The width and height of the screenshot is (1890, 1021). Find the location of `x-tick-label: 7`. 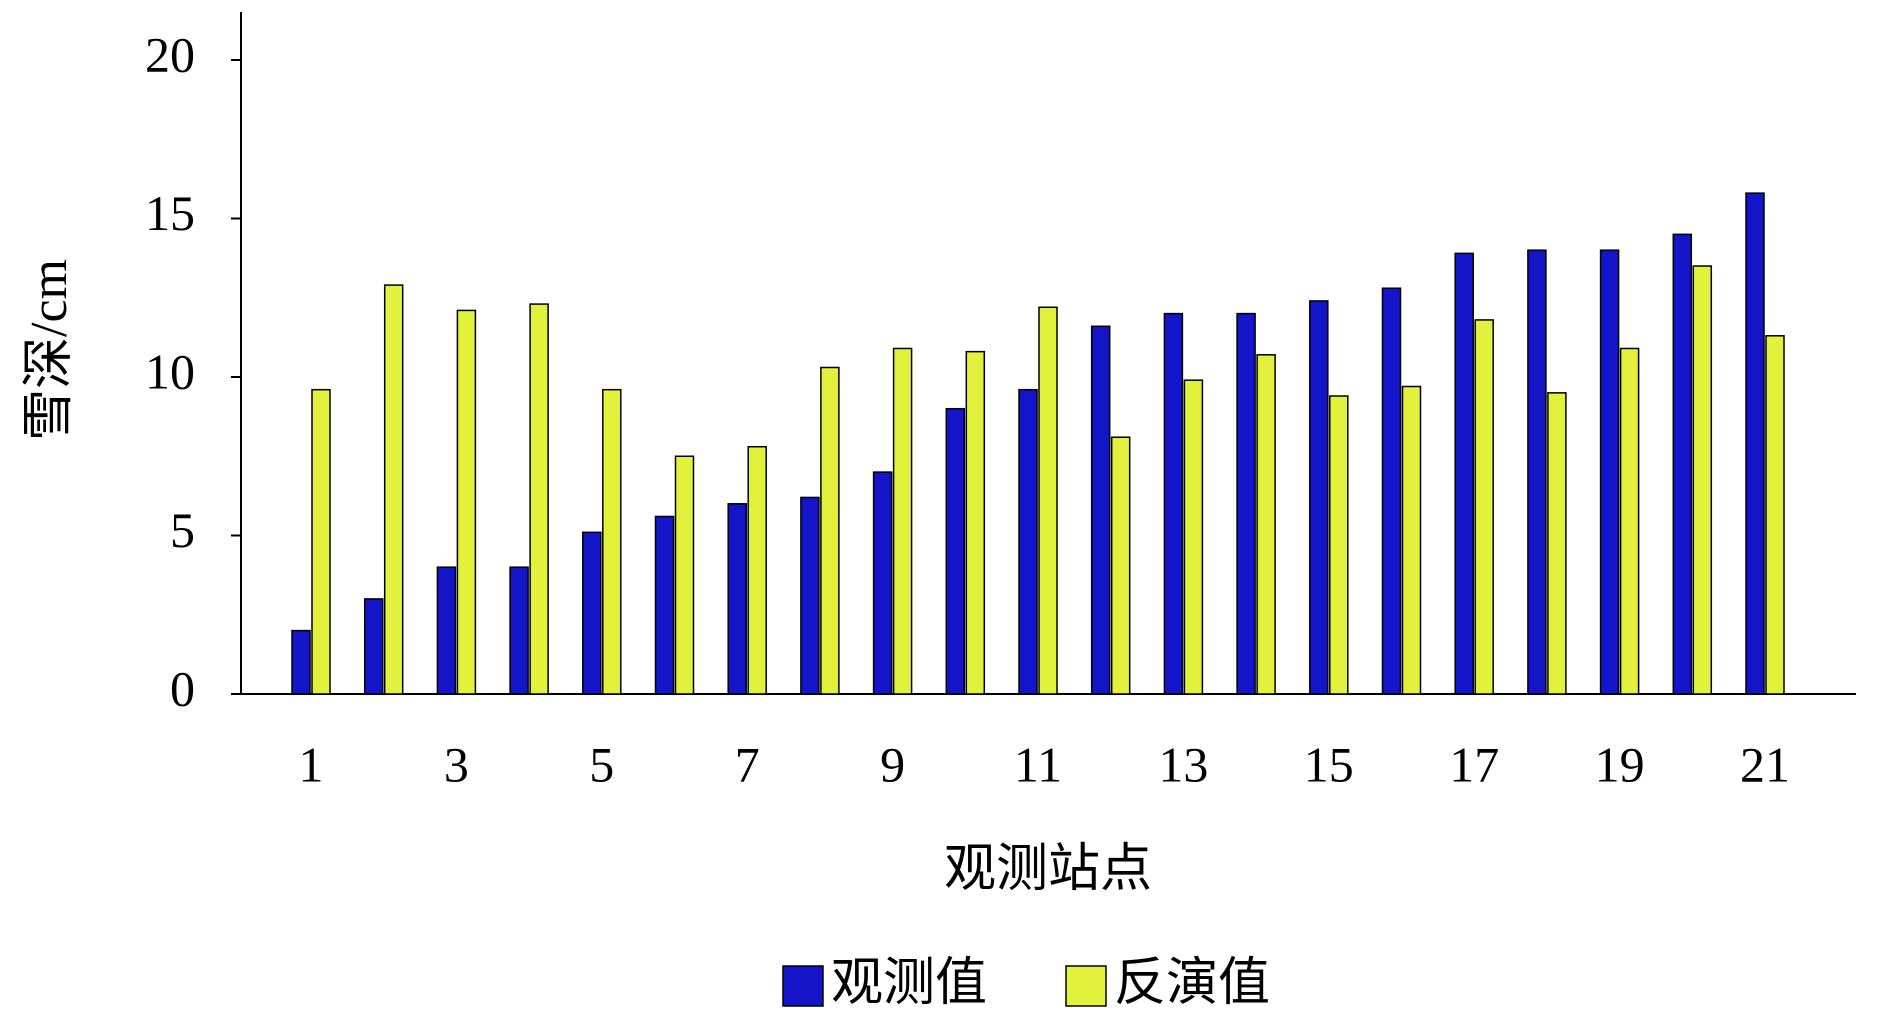

x-tick-label: 7 is located at coordinates (747, 764).